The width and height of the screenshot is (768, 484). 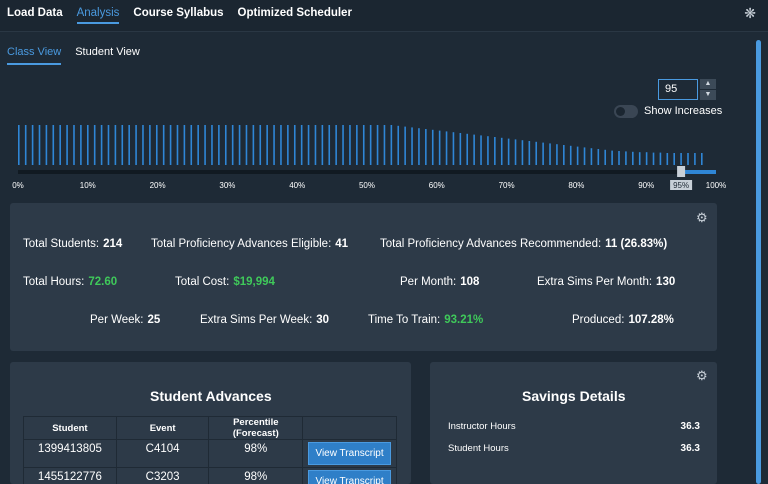 I want to click on tab-class-view: Class View, so click(x=34, y=55).